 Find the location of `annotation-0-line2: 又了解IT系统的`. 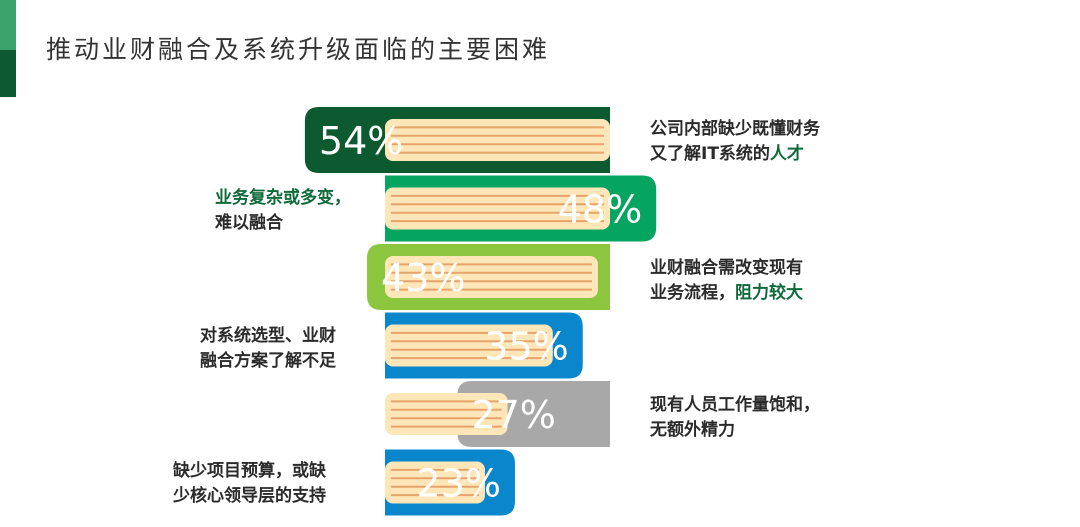

annotation-0-line2: 又了解IT系统的 is located at coordinates (710, 154).